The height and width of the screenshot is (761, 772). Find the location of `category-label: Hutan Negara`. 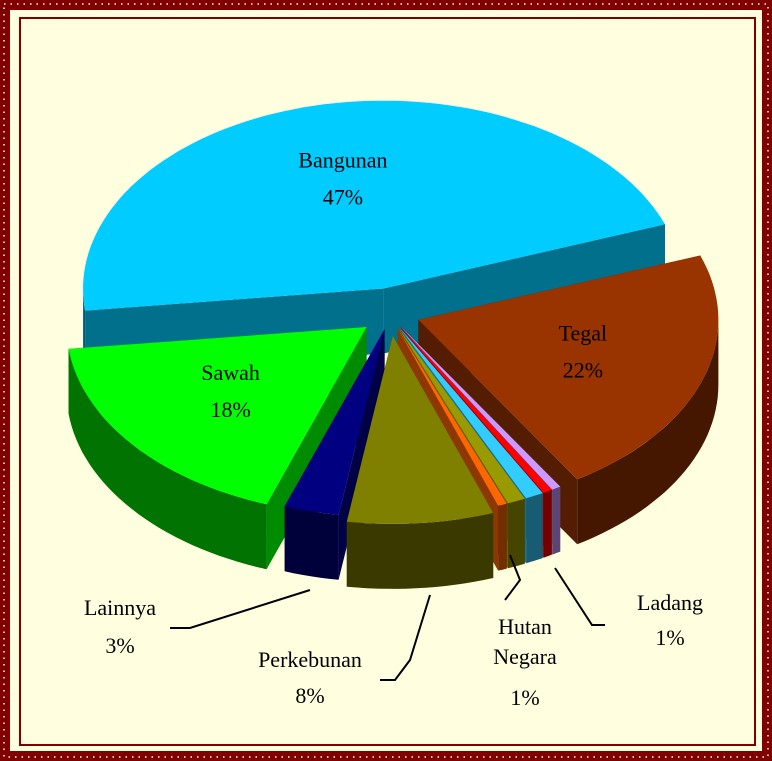

category-label: Hutan Negara is located at coordinates (525, 641).